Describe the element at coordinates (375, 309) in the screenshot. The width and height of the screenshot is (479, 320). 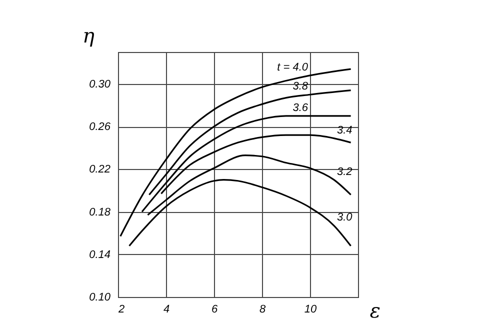
I see `x-axis-title: ε` at that location.